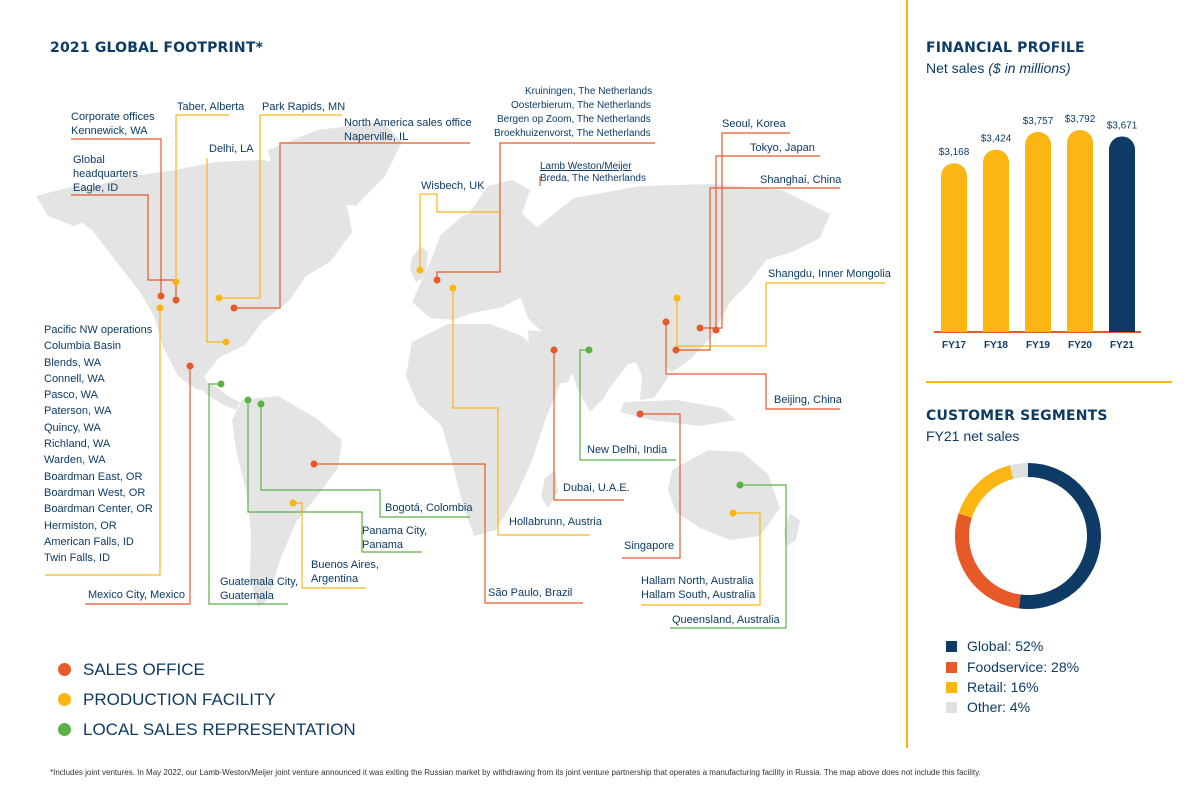 The height and width of the screenshot is (809, 1200). What do you see at coordinates (259, 589) in the screenshot?
I see `label-guatemala: Guatemala City, Guatemala` at bounding box center [259, 589].